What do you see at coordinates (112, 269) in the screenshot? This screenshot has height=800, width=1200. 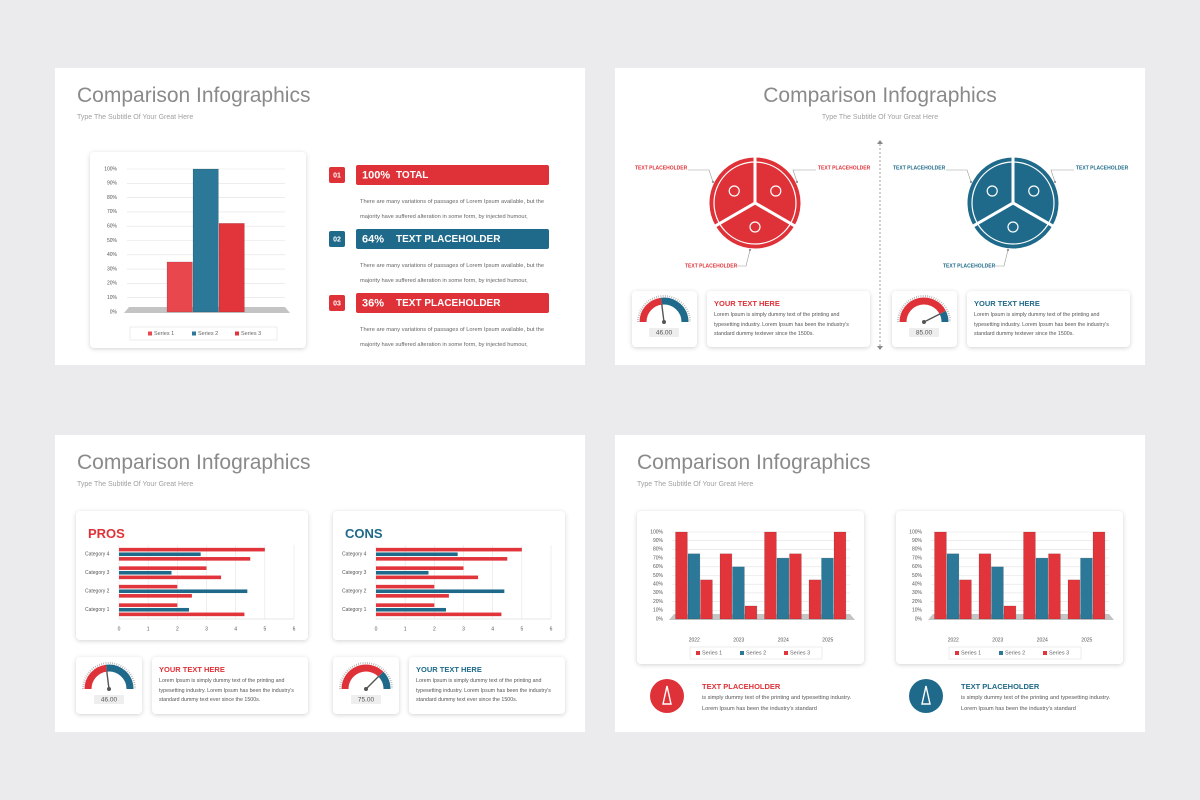 I see `y-tick-label: 30%` at bounding box center [112, 269].